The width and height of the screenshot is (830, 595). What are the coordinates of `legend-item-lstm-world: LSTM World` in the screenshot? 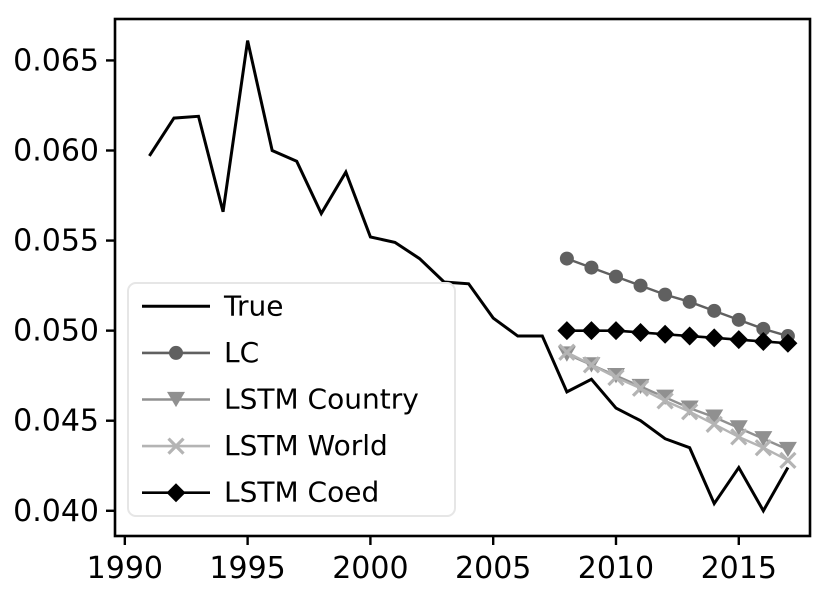 It's located at (265, 445).